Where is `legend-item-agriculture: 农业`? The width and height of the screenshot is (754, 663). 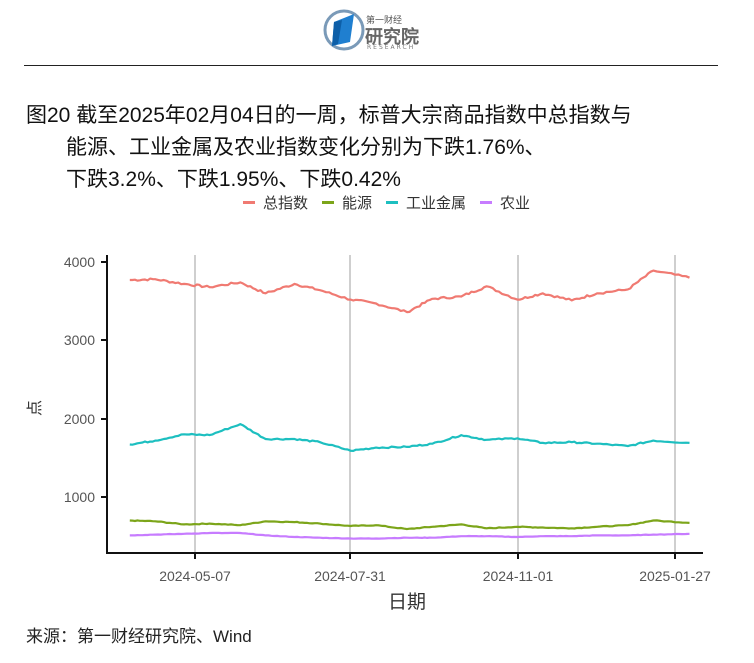
legend-item-agriculture: 农业 is located at coordinates (505, 202).